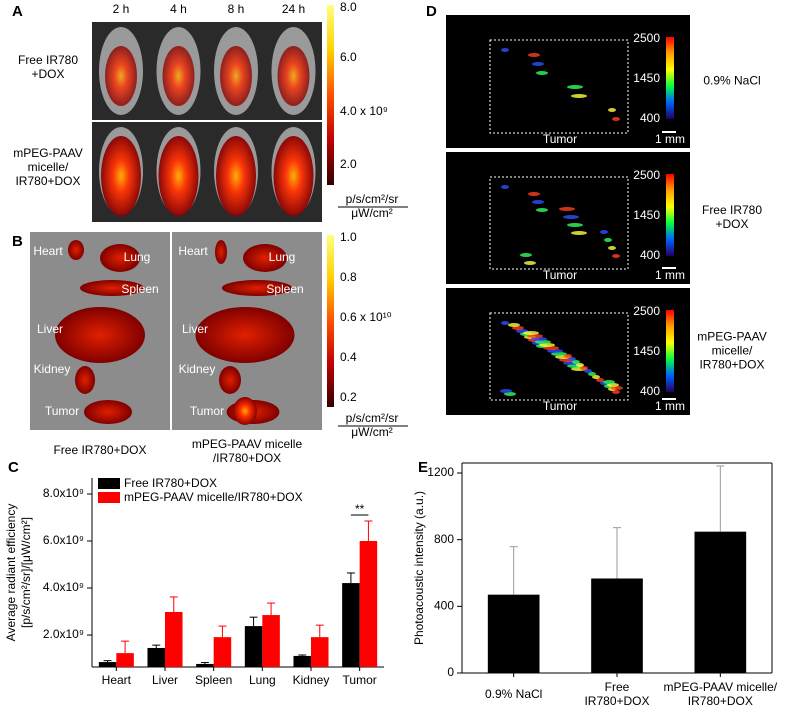 This screenshot has width=787, height=711. What do you see at coordinates (360, 509) in the screenshot?
I see `label: **` at bounding box center [360, 509].